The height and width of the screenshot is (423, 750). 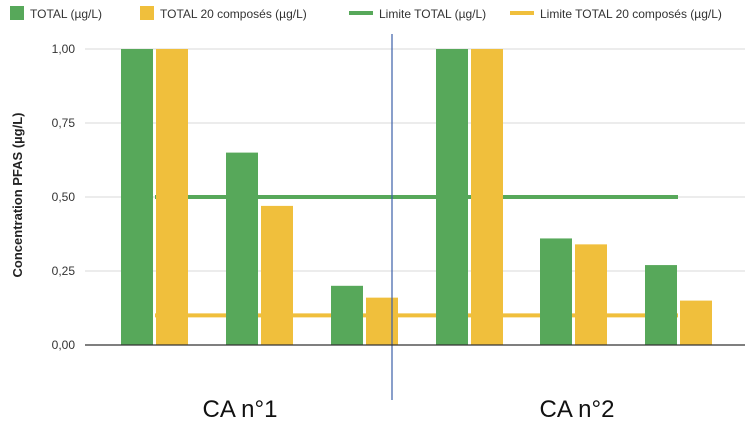 I want to click on legend-label: Limite TOTAL (µg/L), so click(x=432, y=14).